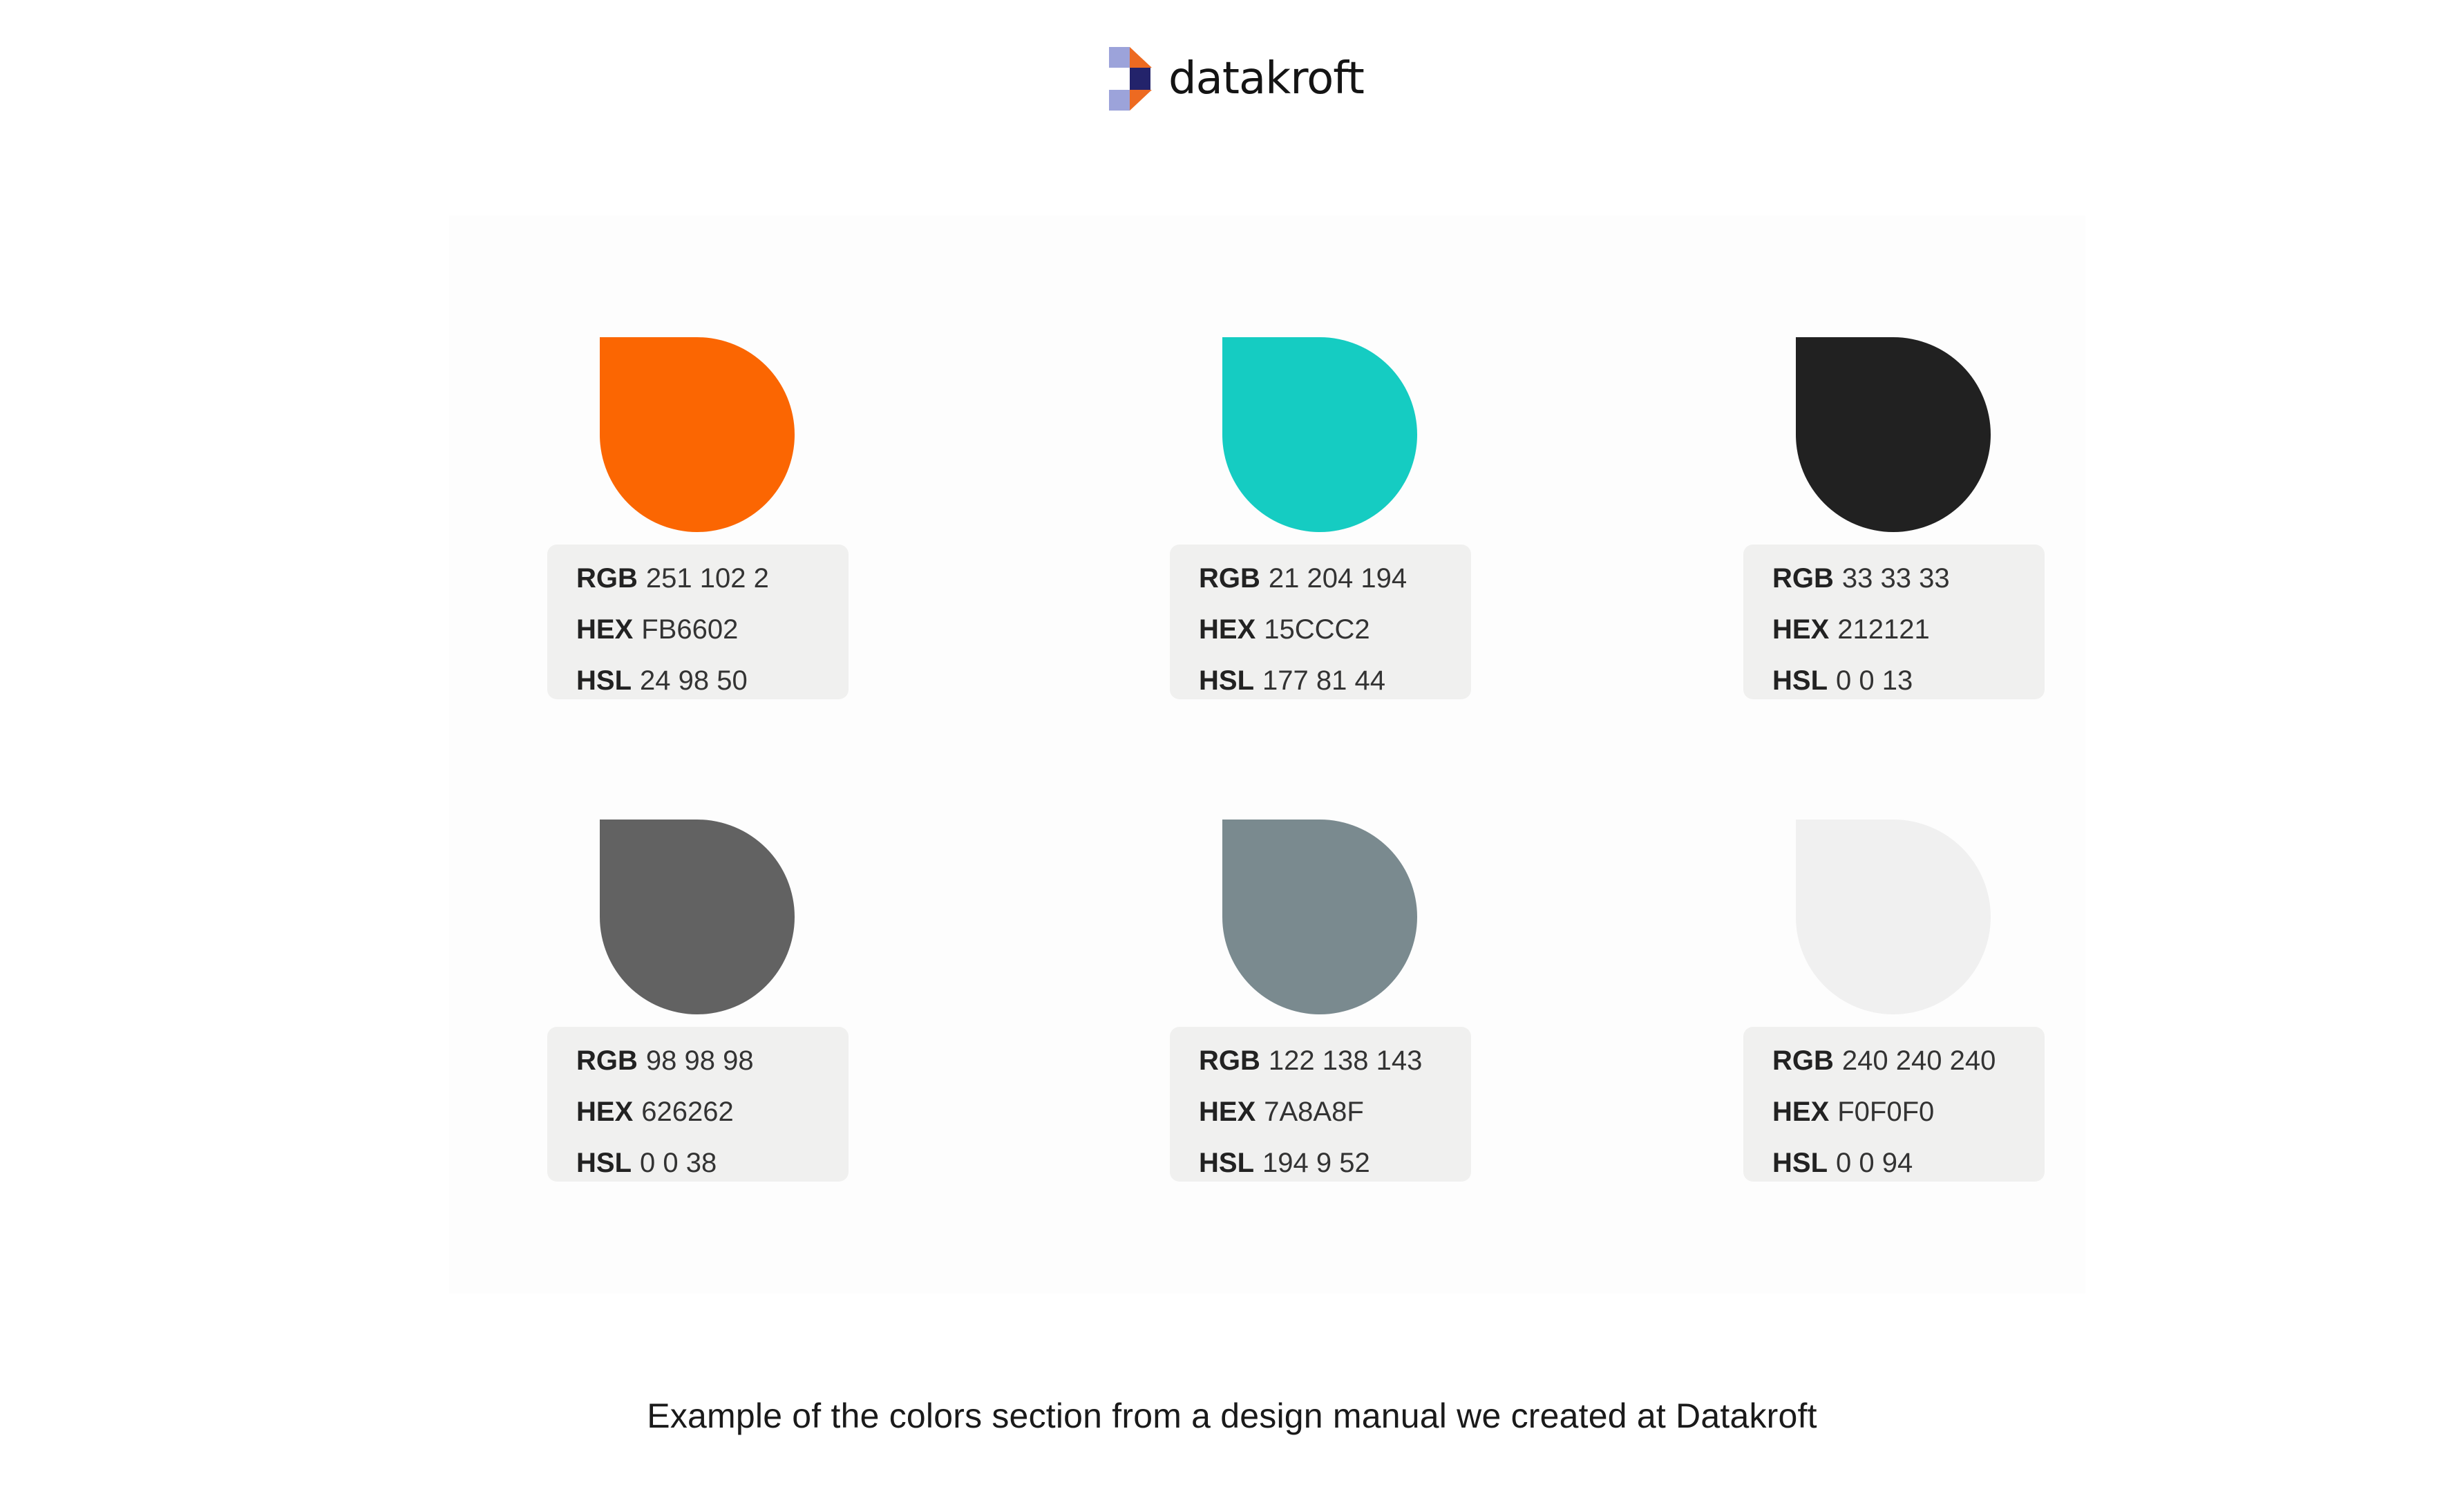 The height and width of the screenshot is (1496, 2464). What do you see at coordinates (665, 1061) in the screenshot?
I see `rgb-row: RGB 98 98 98` at bounding box center [665, 1061].